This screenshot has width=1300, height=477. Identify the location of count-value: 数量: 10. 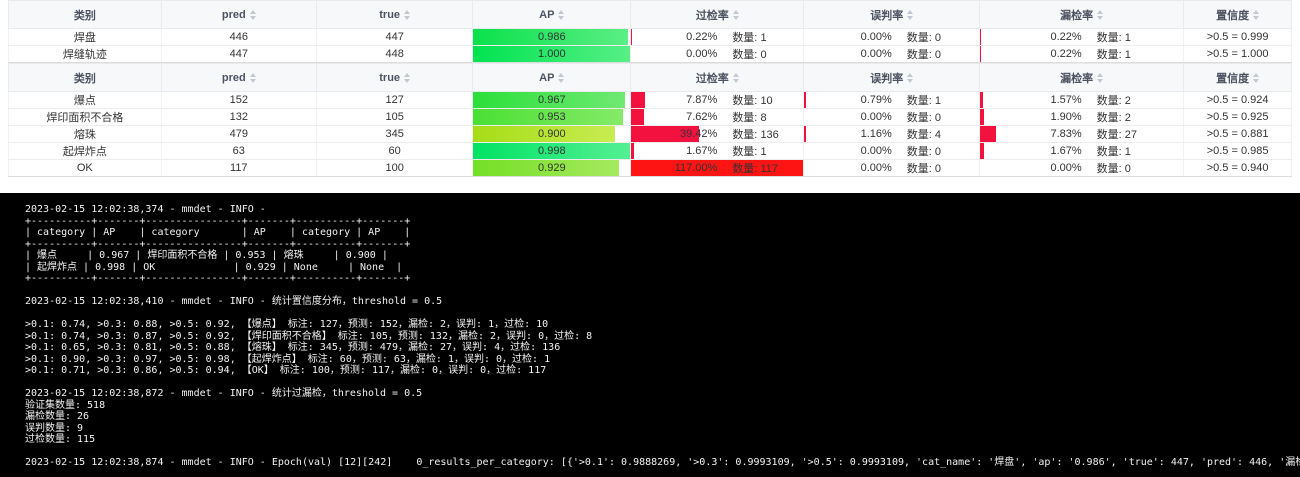
(752, 101).